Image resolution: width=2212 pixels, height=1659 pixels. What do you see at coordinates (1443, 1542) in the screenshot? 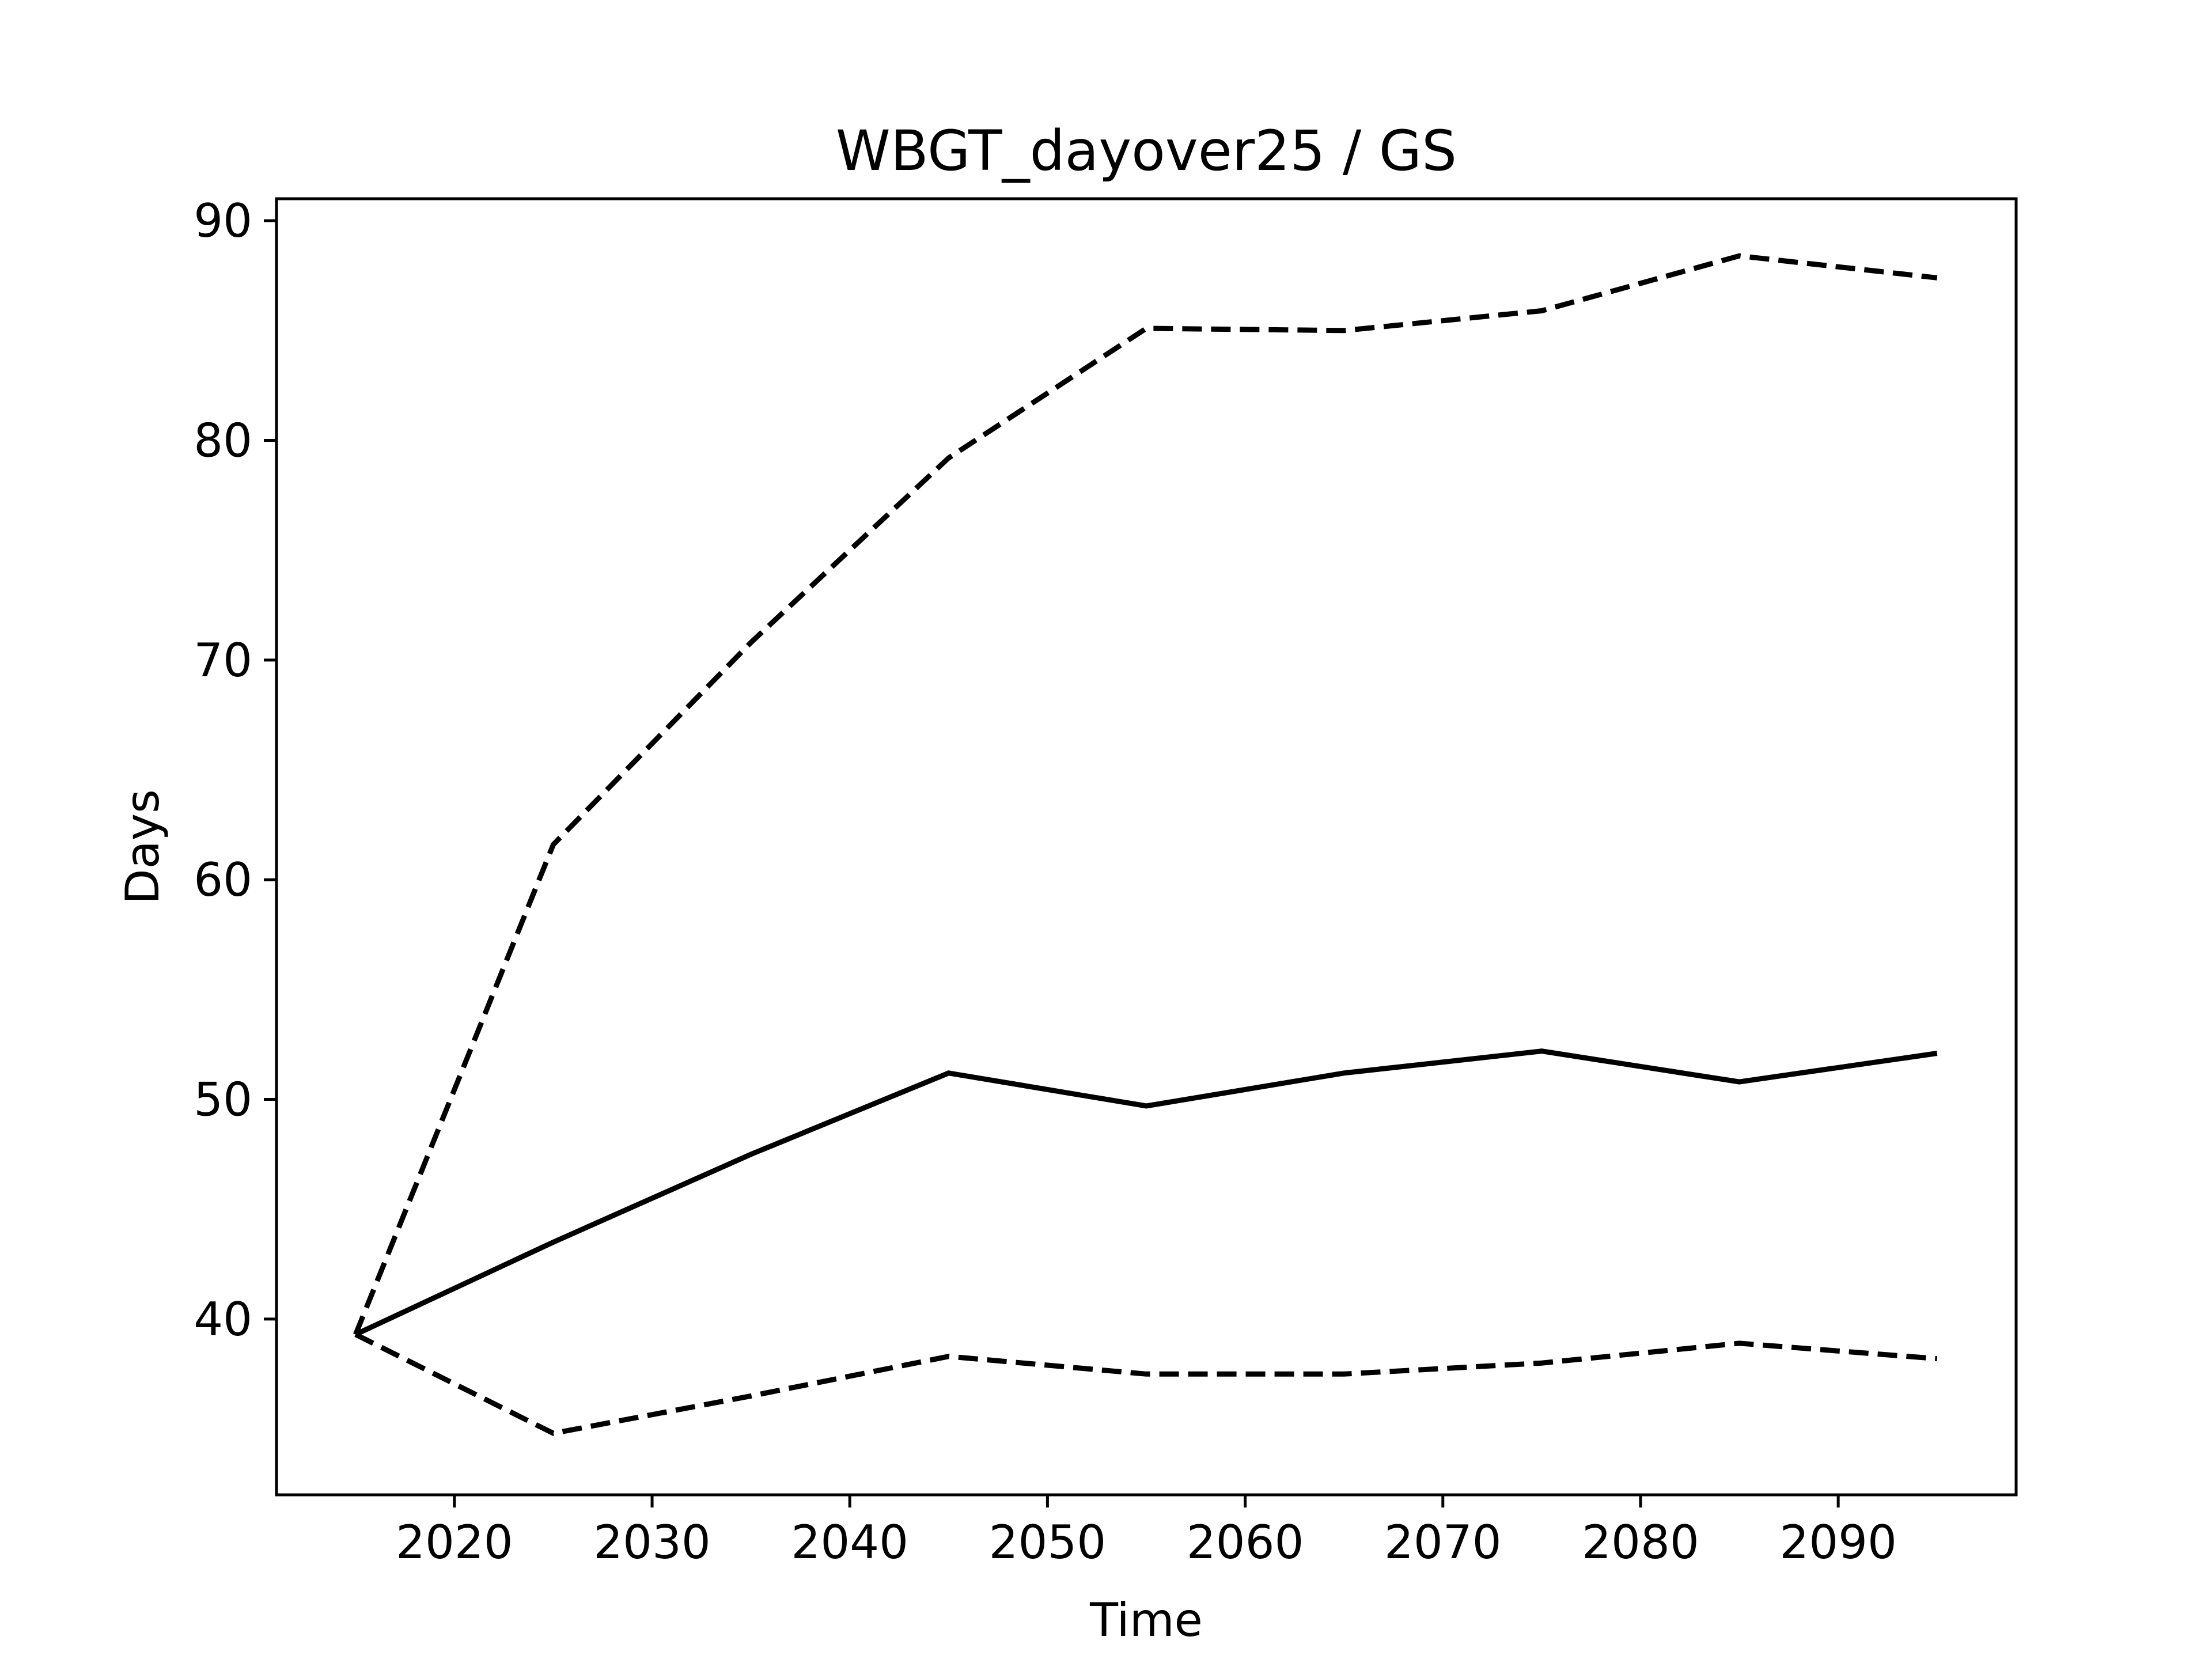
I see `x-tick-label: 2070` at bounding box center [1443, 1542].